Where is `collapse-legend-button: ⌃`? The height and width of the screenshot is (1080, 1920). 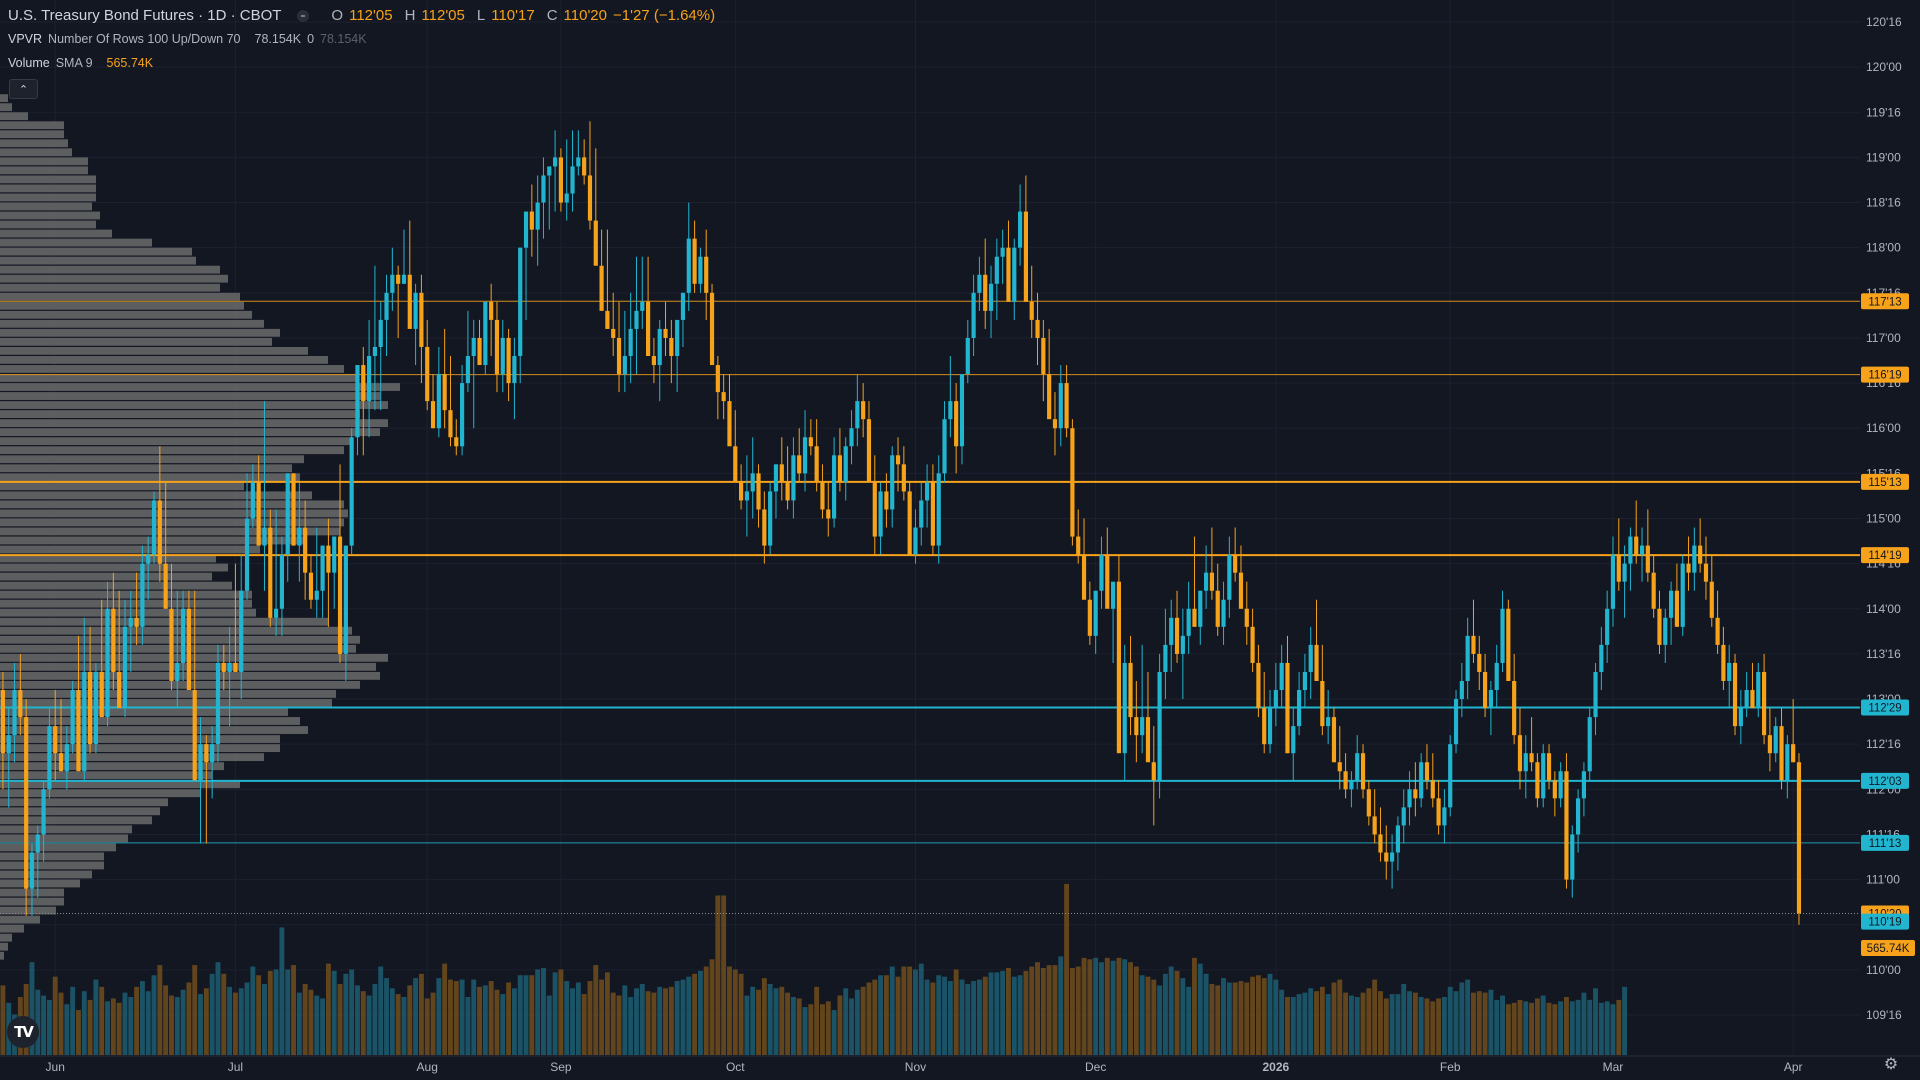 collapse-legend-button: ⌃ is located at coordinates (23, 89).